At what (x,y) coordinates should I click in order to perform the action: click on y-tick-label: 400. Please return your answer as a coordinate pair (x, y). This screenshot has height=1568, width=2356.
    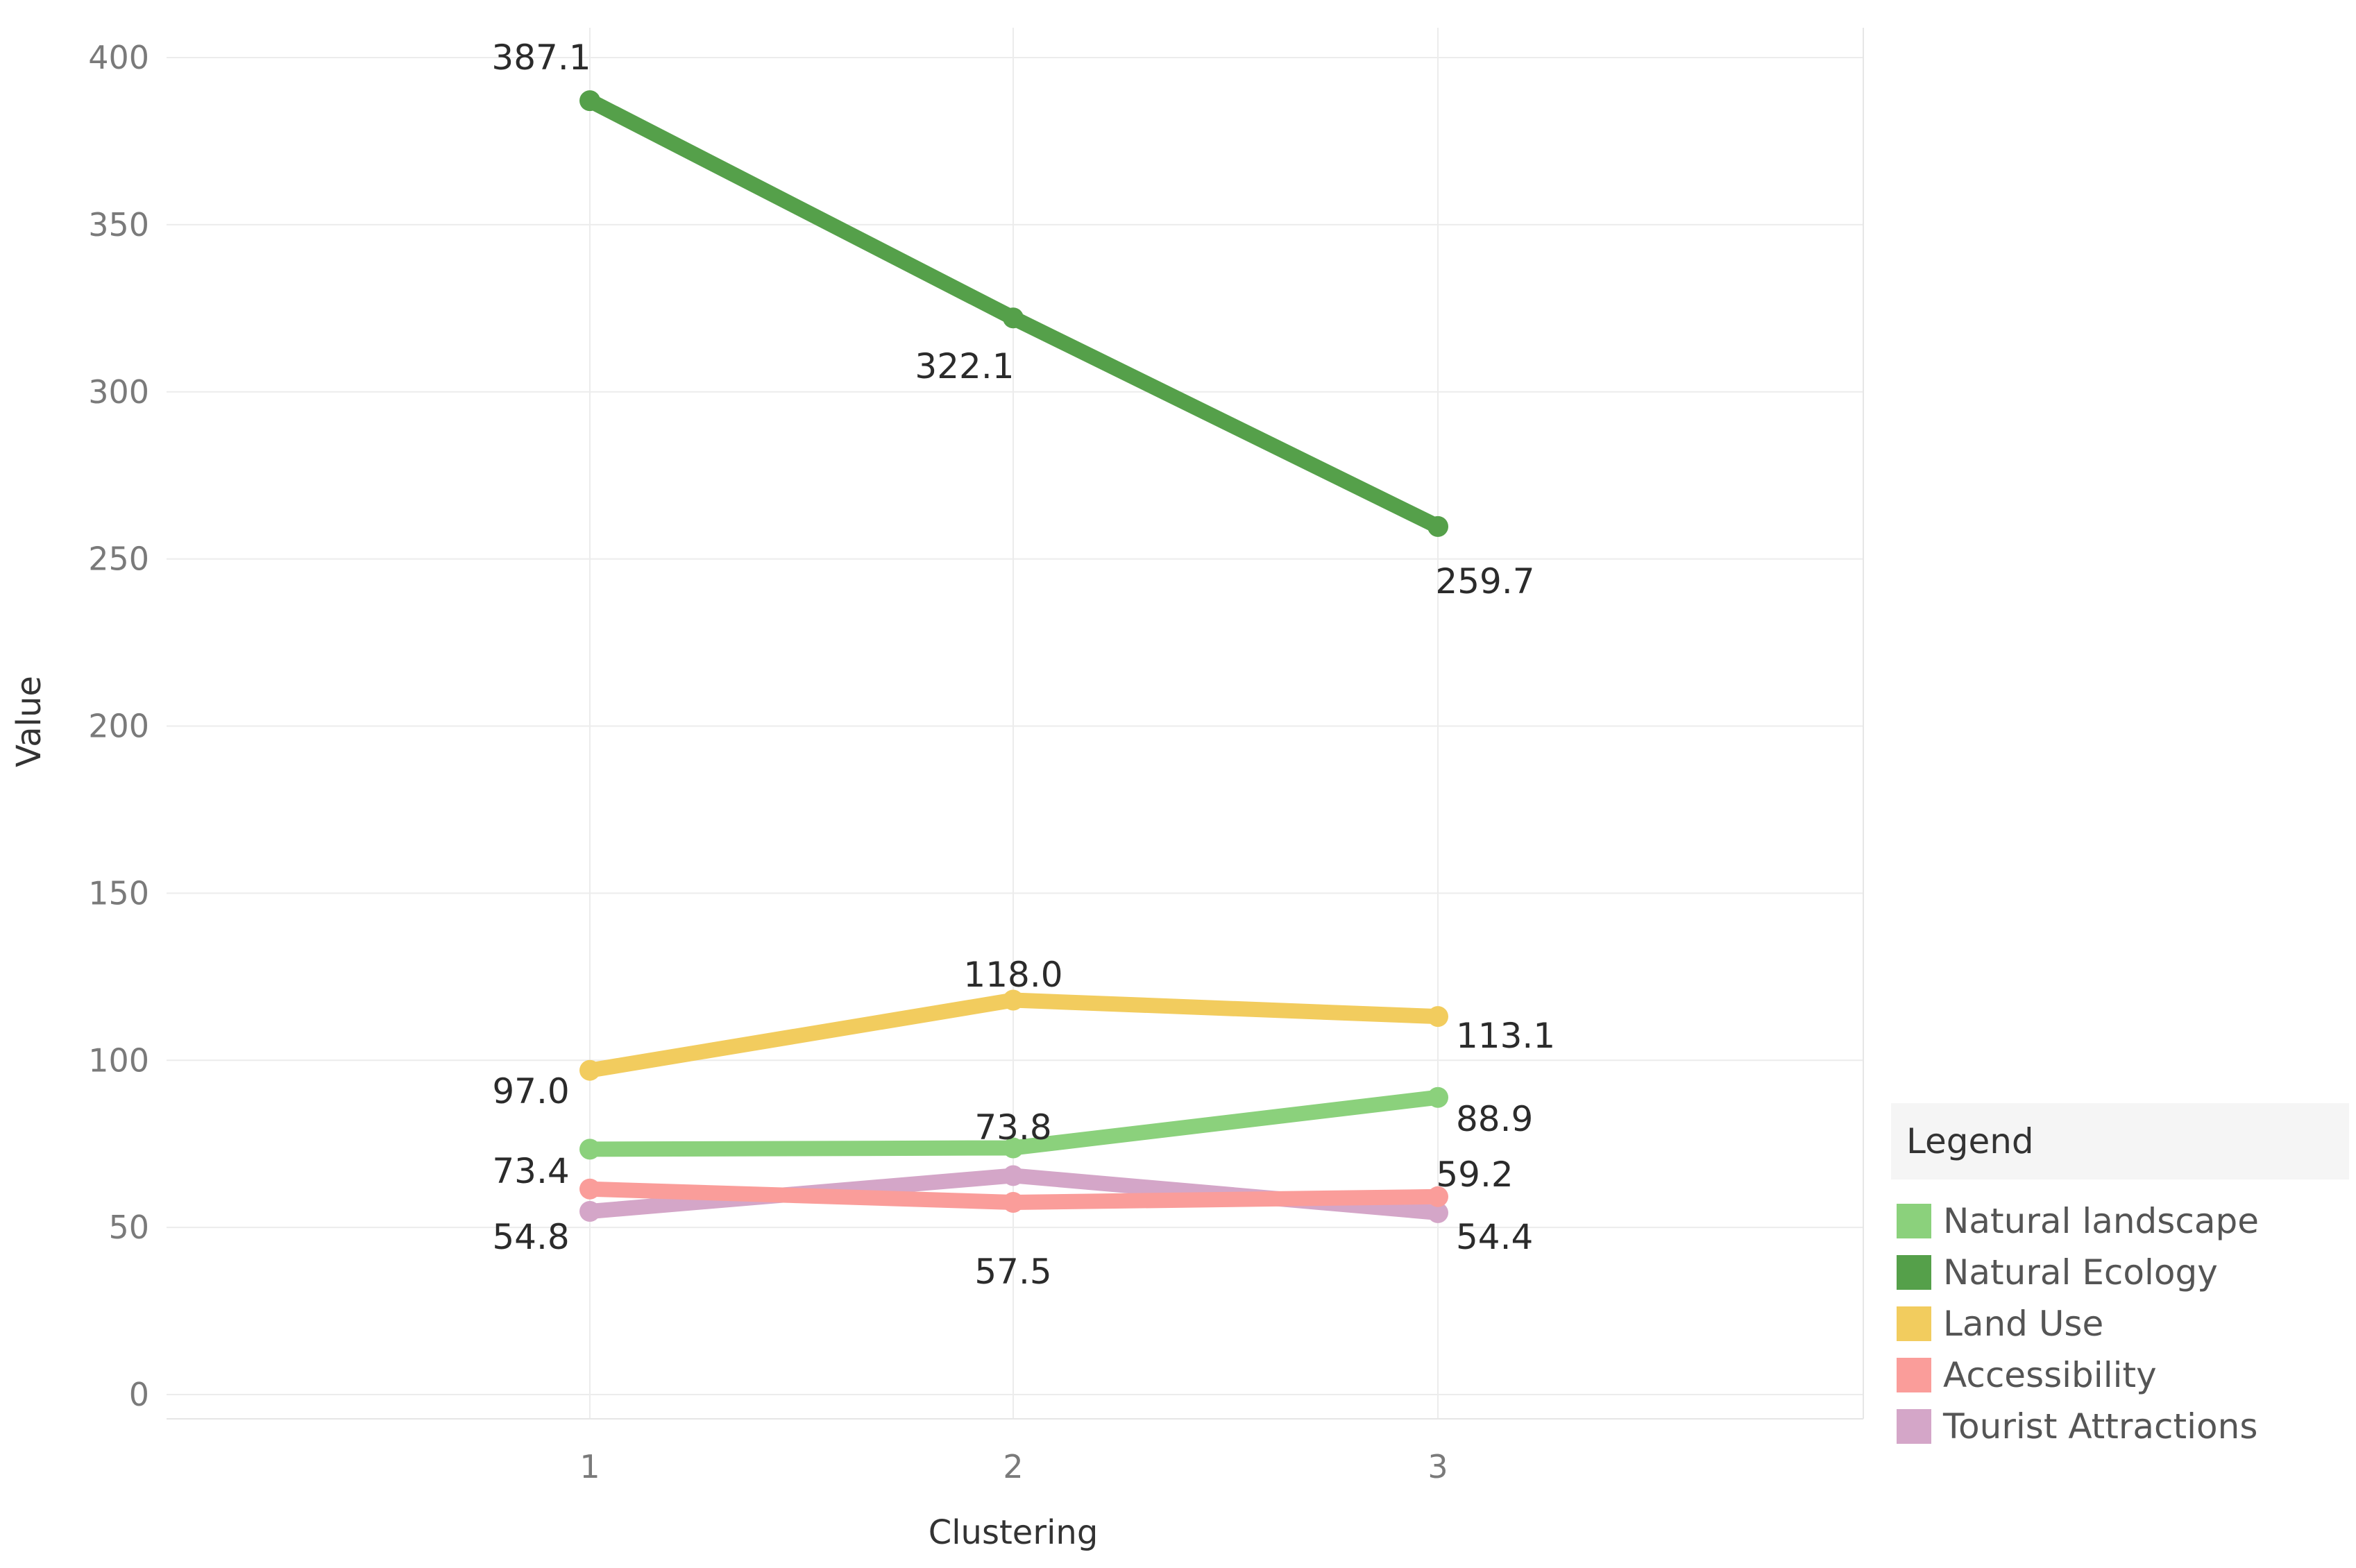
    Looking at the image, I should click on (118, 57).